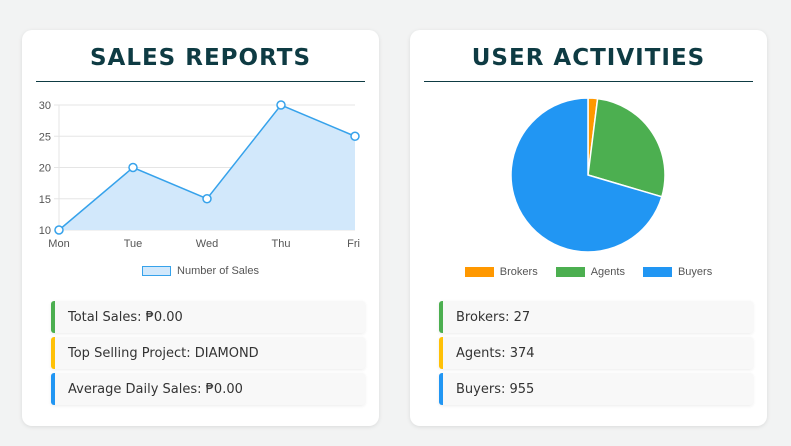  What do you see at coordinates (695, 272) in the screenshot?
I see `legend-label-buyers: Buyers` at bounding box center [695, 272].